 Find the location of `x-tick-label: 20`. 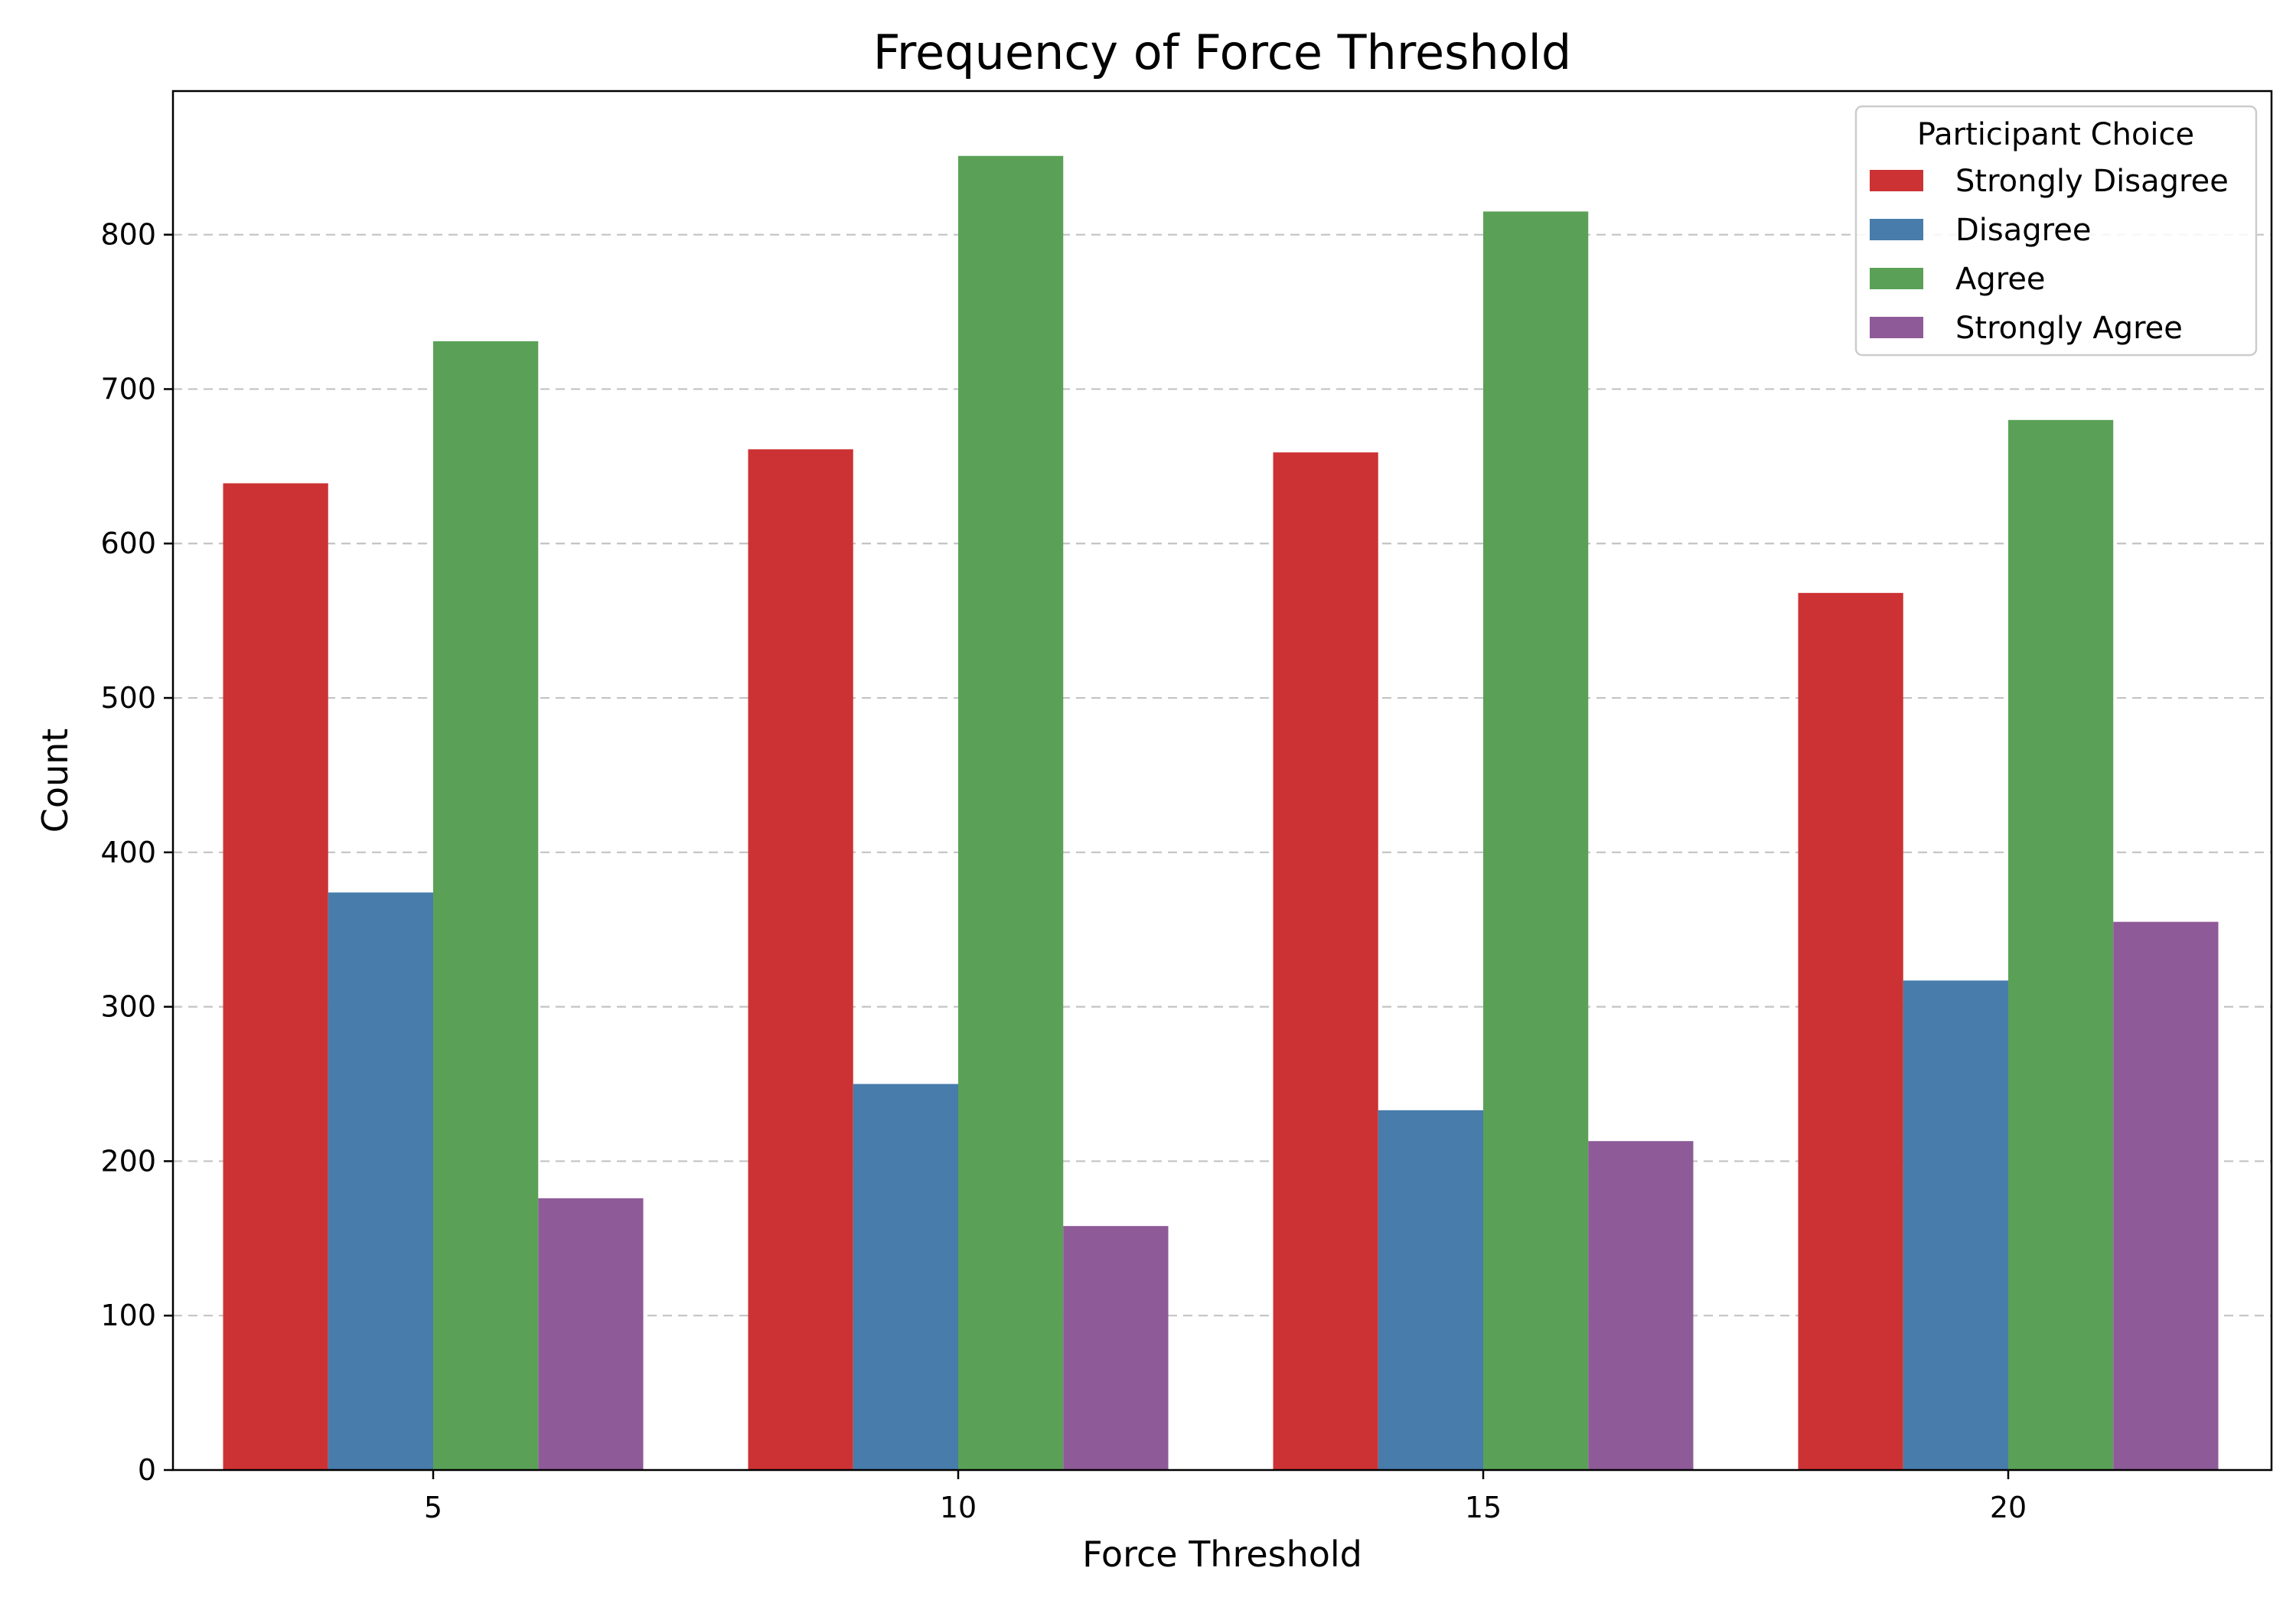

x-tick-label: 20 is located at coordinates (2008, 1507).